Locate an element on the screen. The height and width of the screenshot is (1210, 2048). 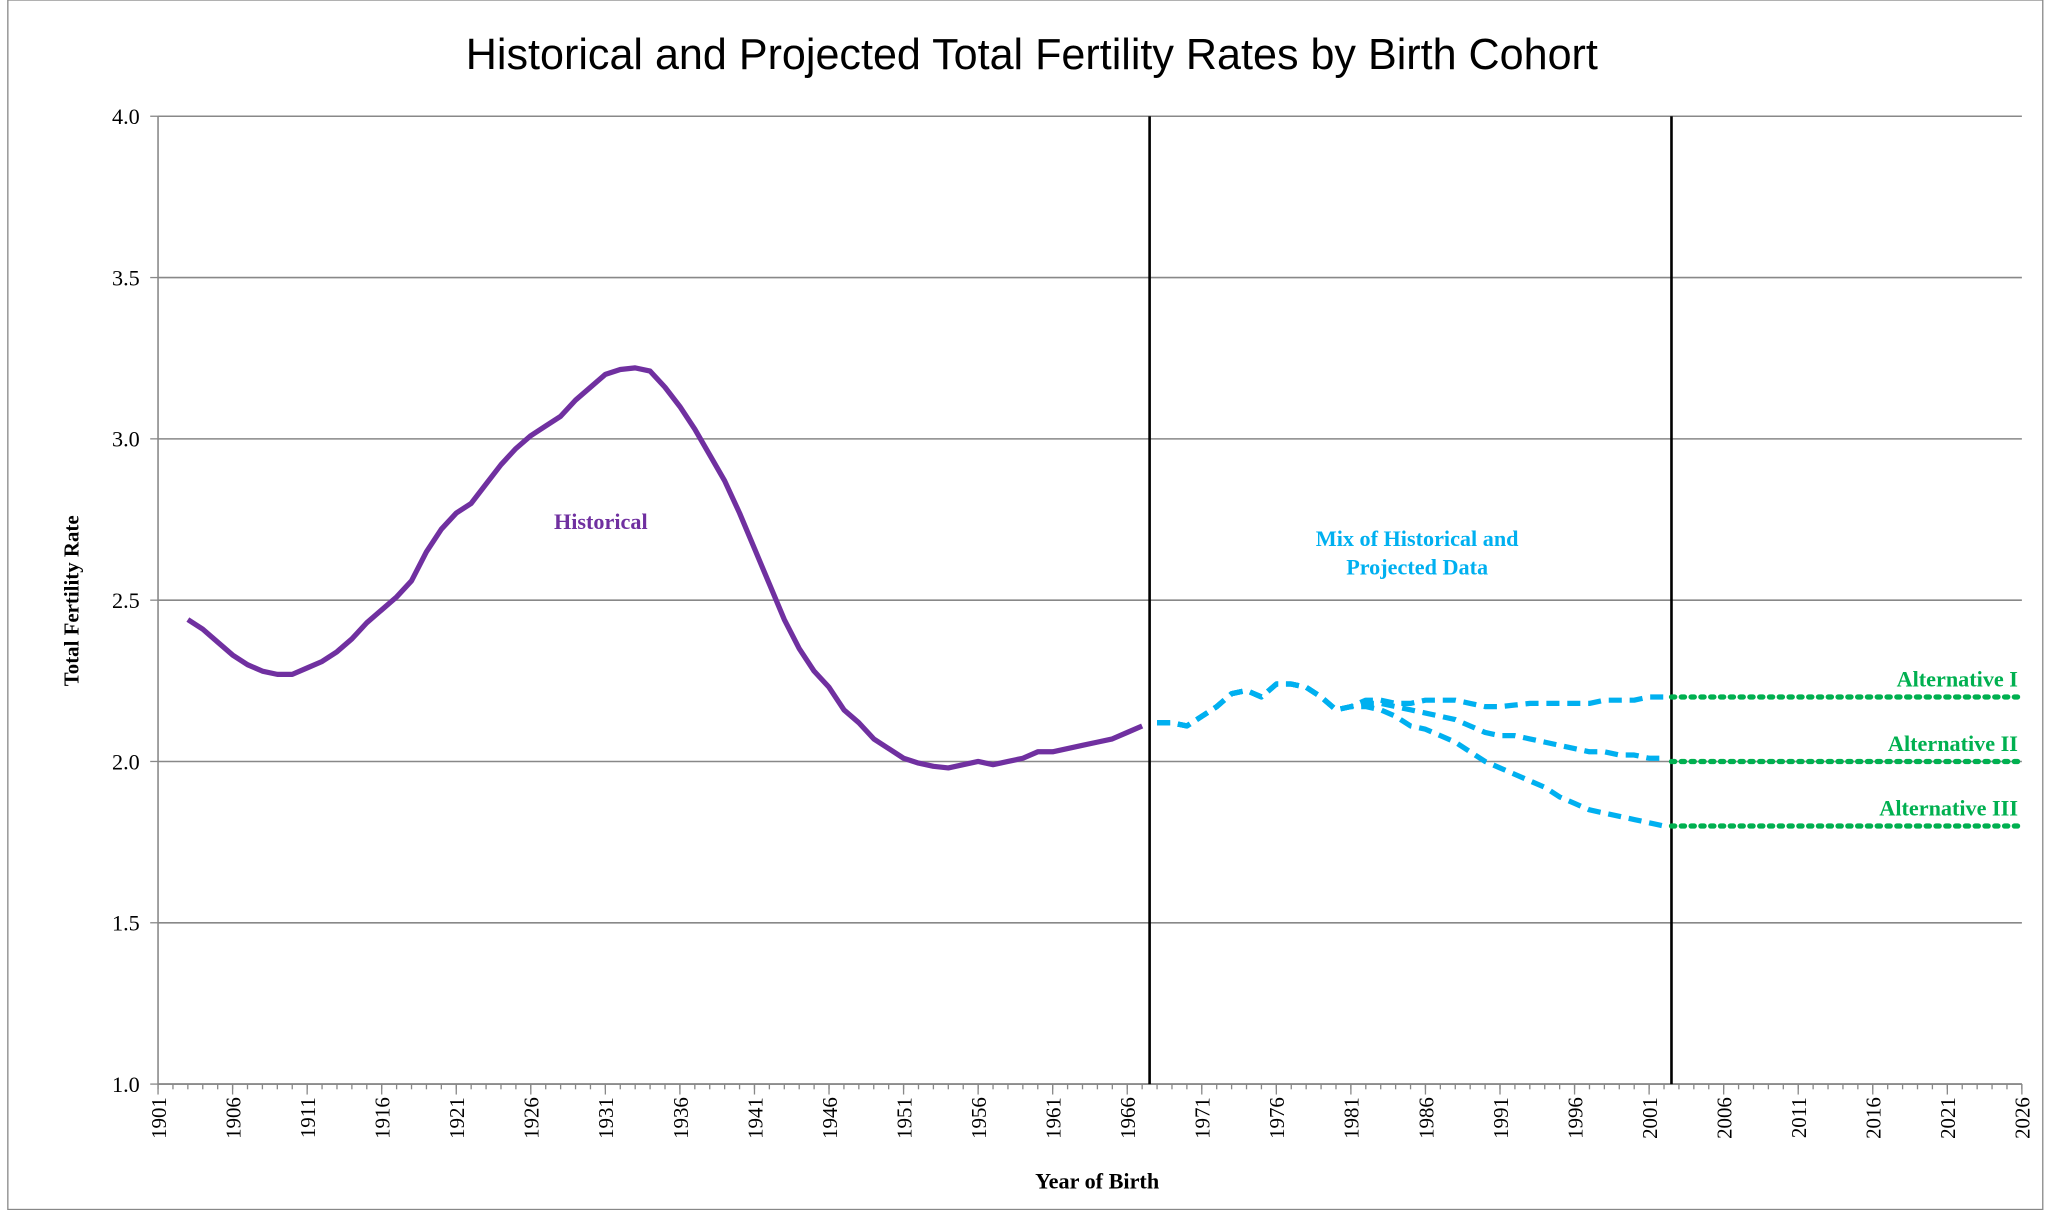
x-tick-label: 1951 is located at coordinates (904, 1118).